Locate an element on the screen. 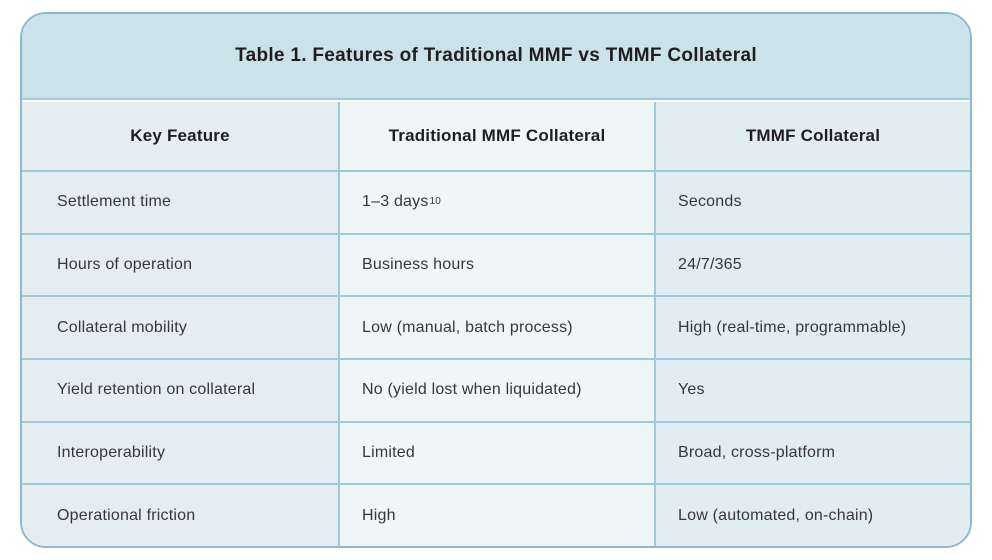 The width and height of the screenshot is (992, 560). row-operational-friction-tmmf: Low (automated, on-chain) is located at coordinates (812, 514).